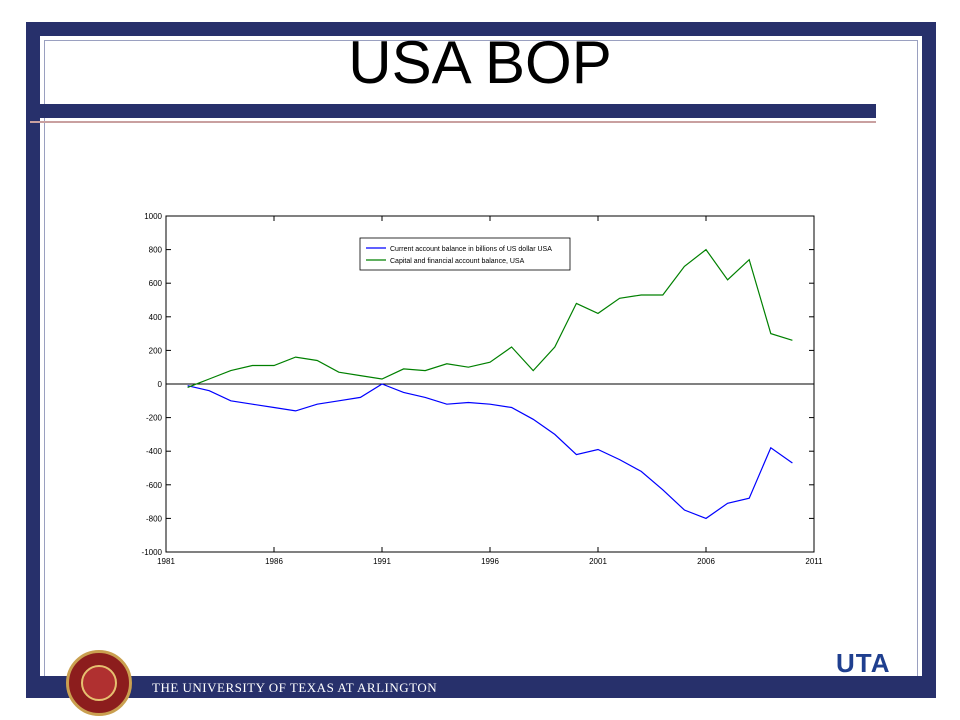  What do you see at coordinates (154, 451) in the screenshot?
I see `y-tick-label: -400` at bounding box center [154, 451].